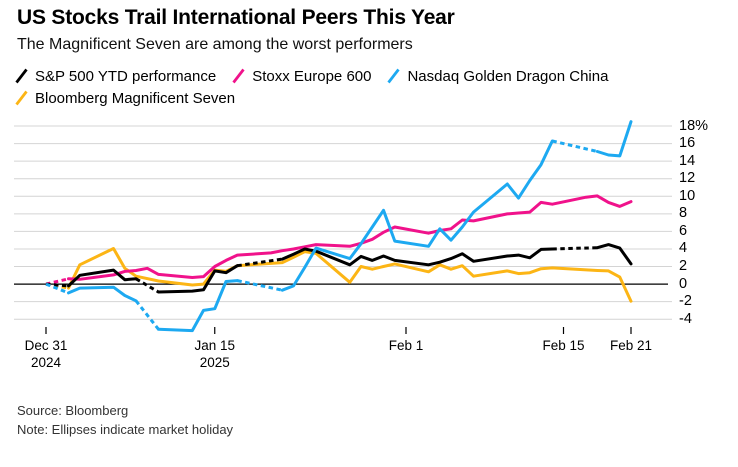 This screenshot has width=738, height=467. I want to click on series-line-spx-holiday-dash, so click(147, 285).